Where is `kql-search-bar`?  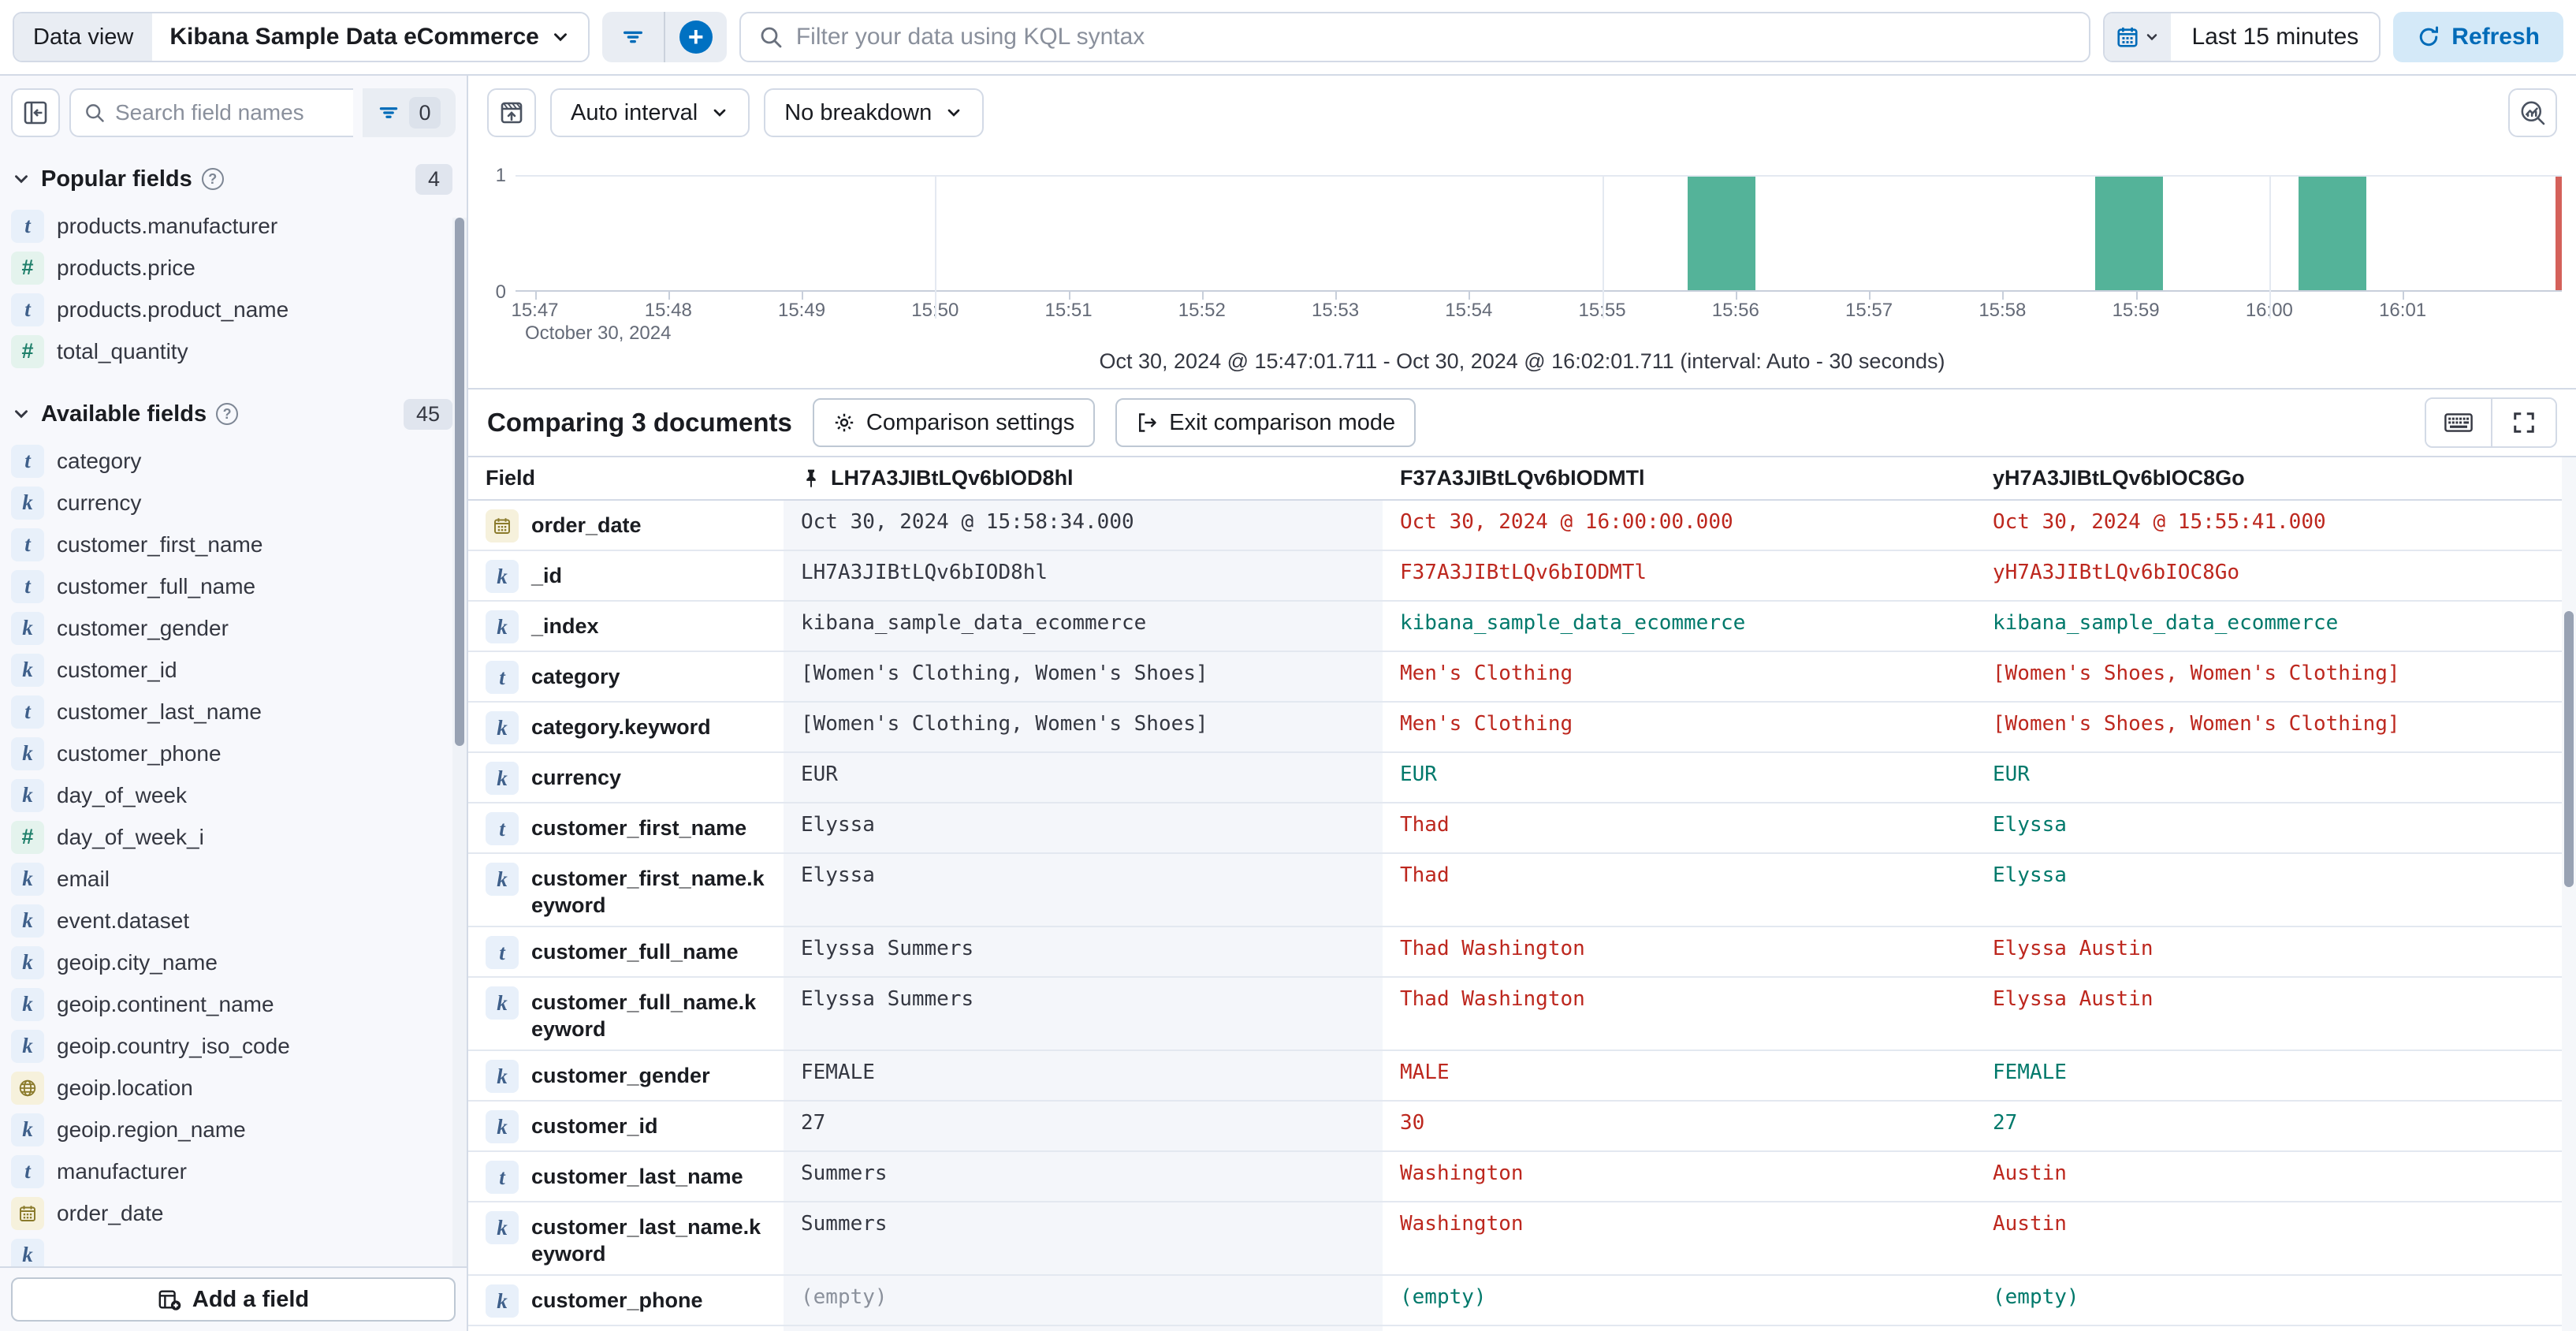
kql-search-bar is located at coordinates (1415, 37).